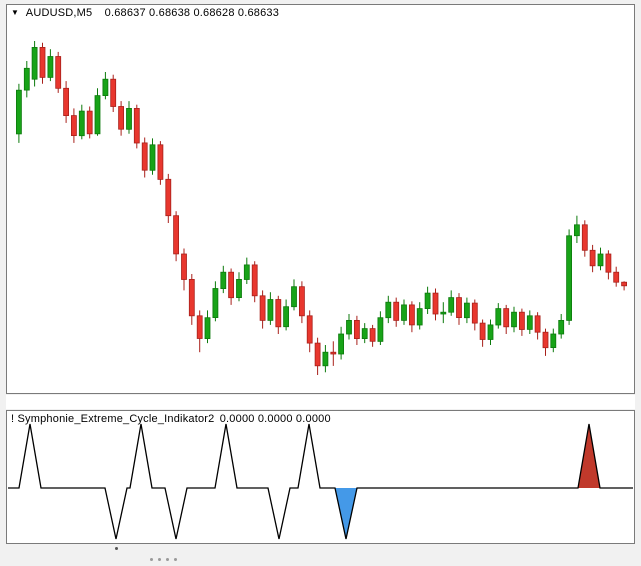 Image resolution: width=641 pixels, height=566 pixels. What do you see at coordinates (166, 557) in the screenshot?
I see `divider-handle-dots` at bounding box center [166, 557].